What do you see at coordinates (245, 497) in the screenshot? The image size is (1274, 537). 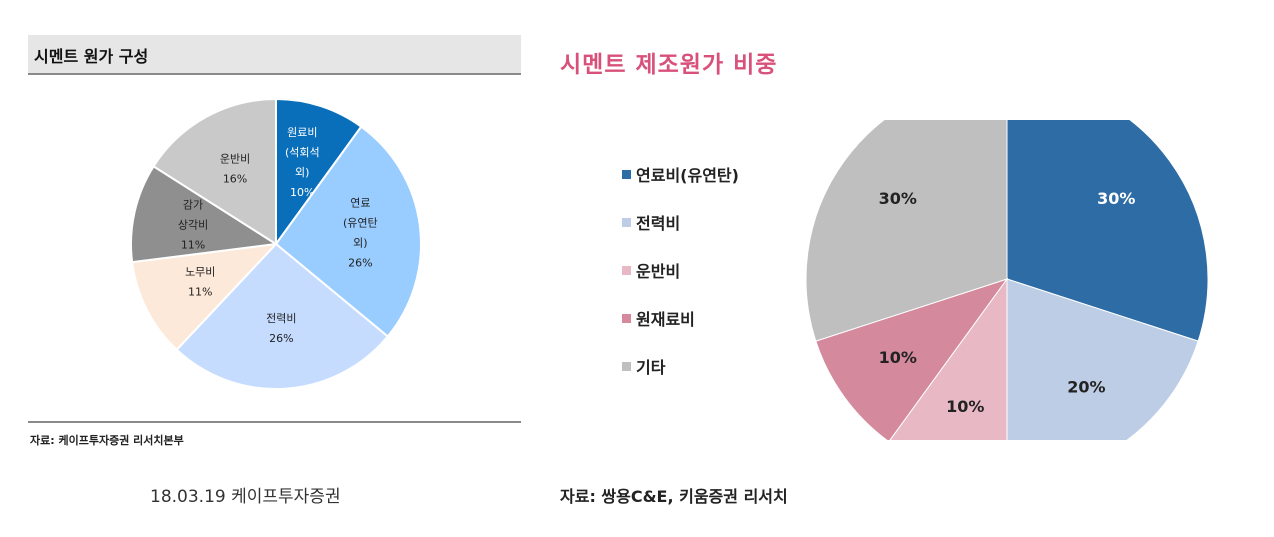 I see `left-date-caption: 18.03.19 케이프투자증권` at bounding box center [245, 497].